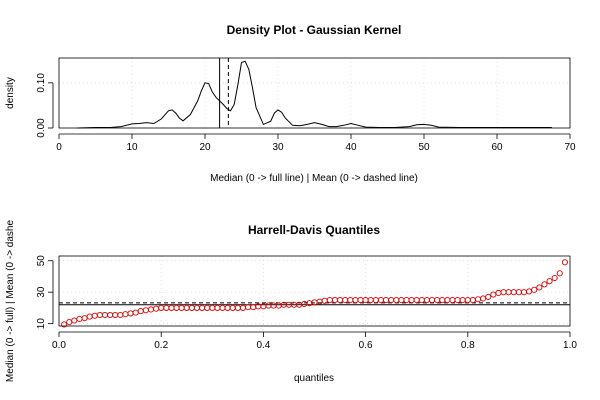 Image resolution: width=600 pixels, height=400 pixels. What do you see at coordinates (41, 128) in the screenshot?
I see `y-tick-label: 0.00` at bounding box center [41, 128].